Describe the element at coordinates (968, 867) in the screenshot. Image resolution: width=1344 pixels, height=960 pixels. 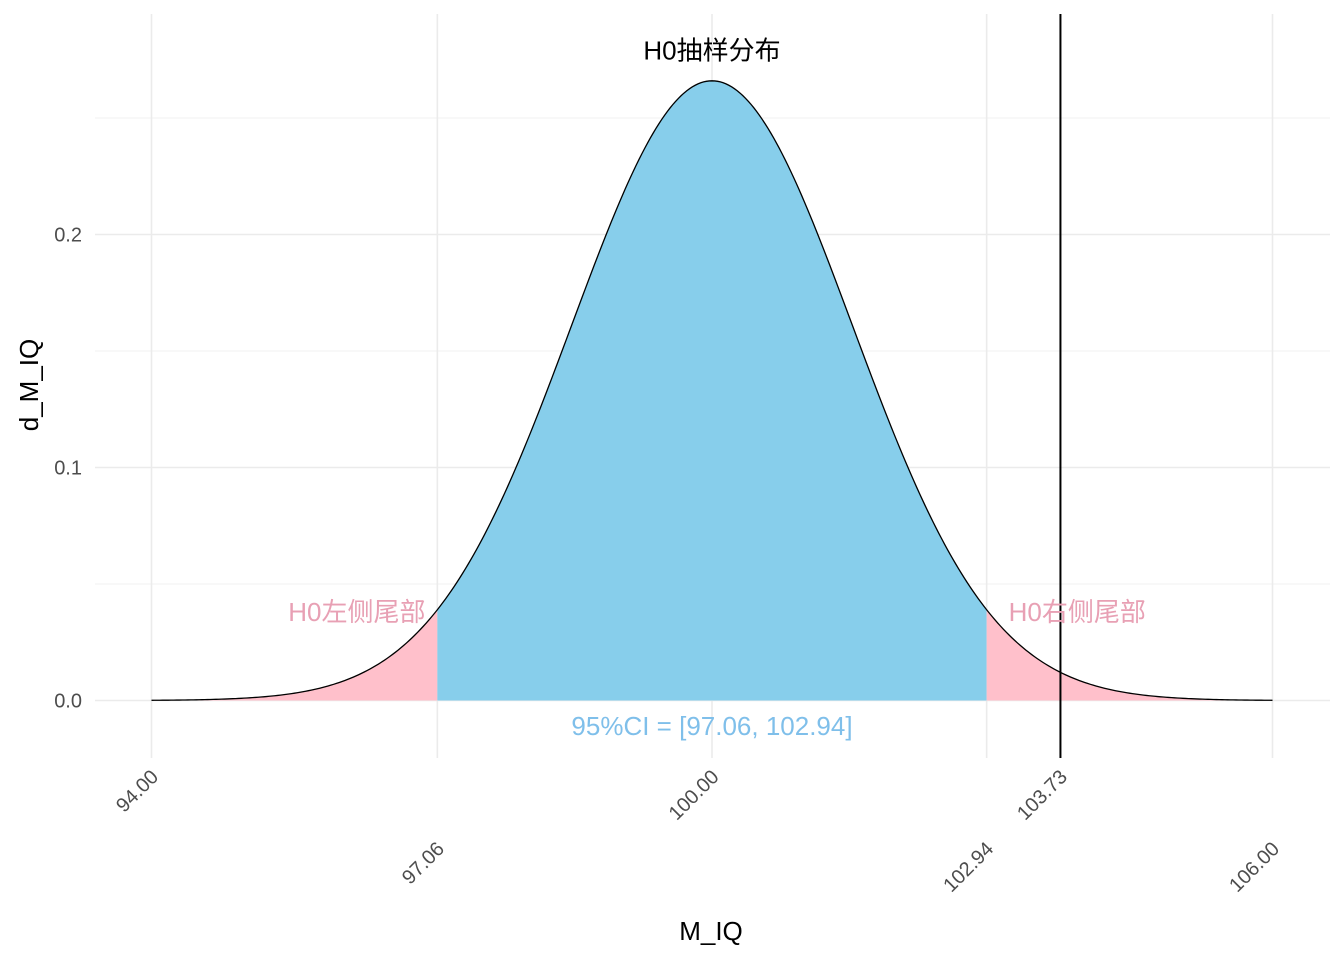
I see `x-tick-label: 102.94` at that location.